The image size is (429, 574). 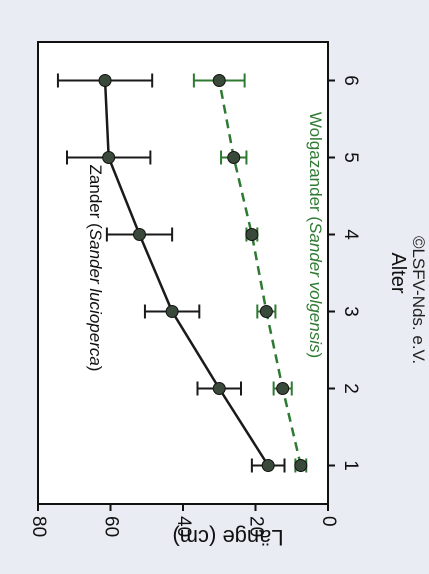 I want to click on series-label-wolgazander: Wolgazander (Sander volgensis), so click(x=315, y=235).